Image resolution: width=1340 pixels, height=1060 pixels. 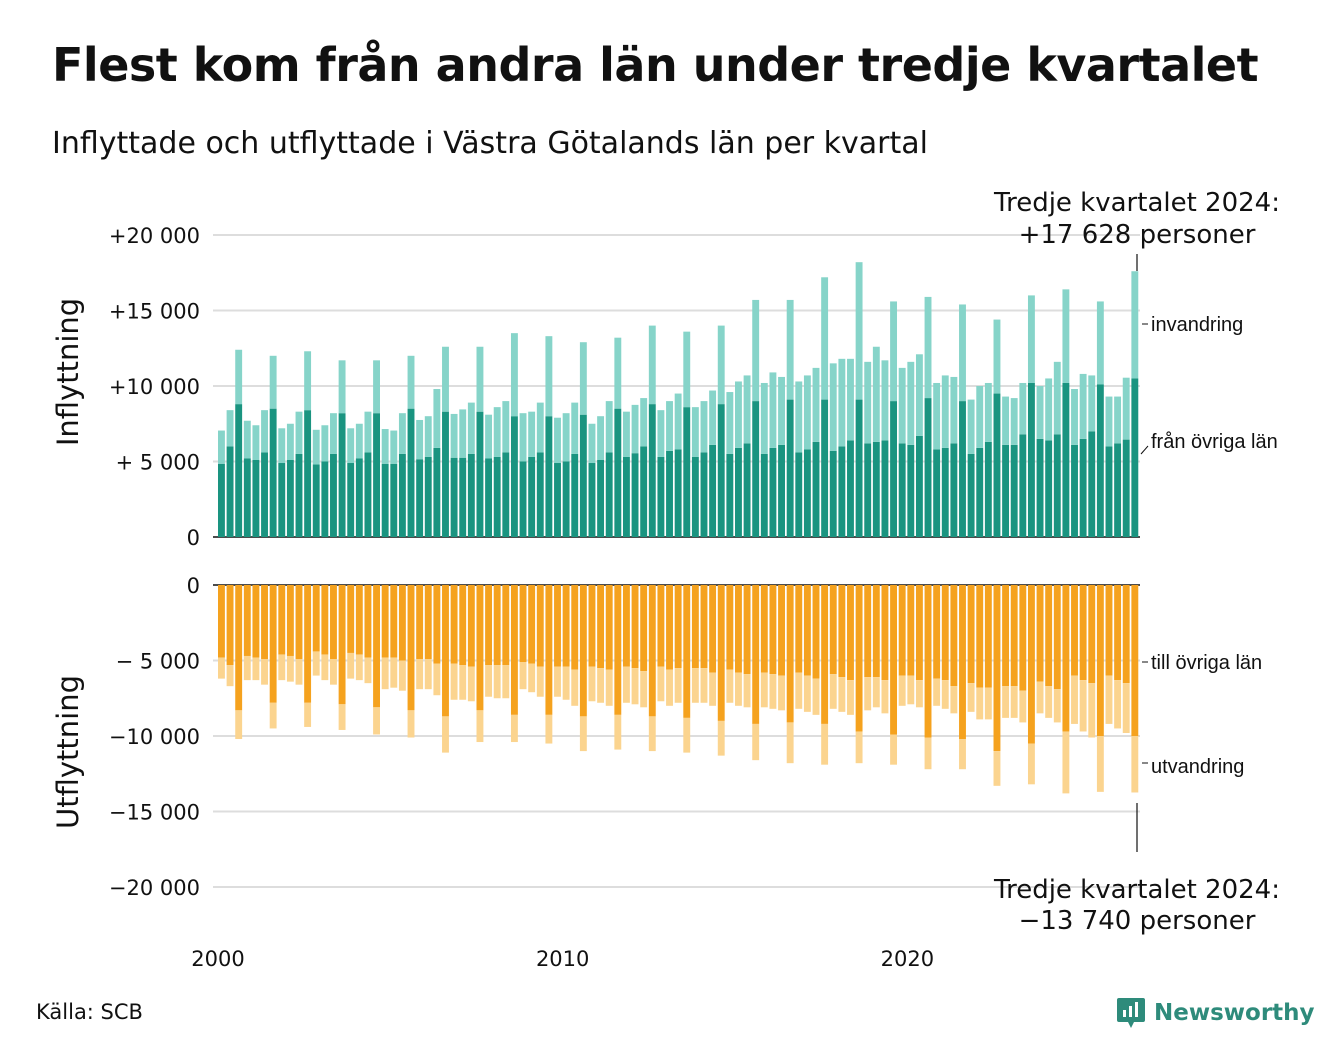 I want to click on label-utvandring: utvandring, so click(x=1197, y=767).